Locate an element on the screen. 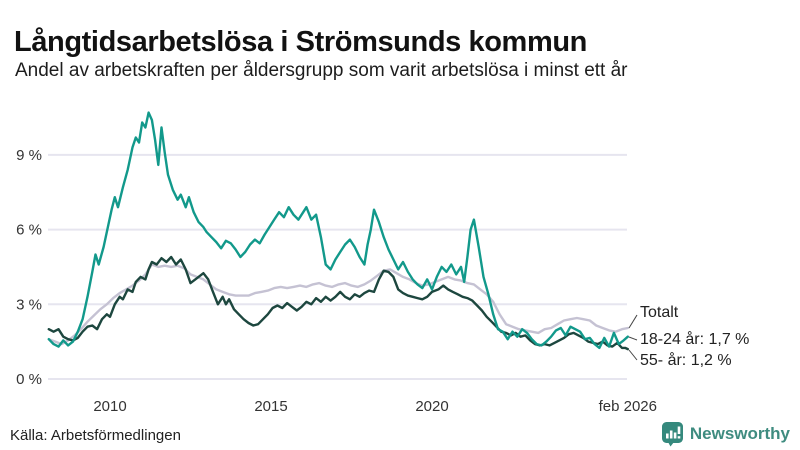  leader-line-totalt is located at coordinates (633, 321).